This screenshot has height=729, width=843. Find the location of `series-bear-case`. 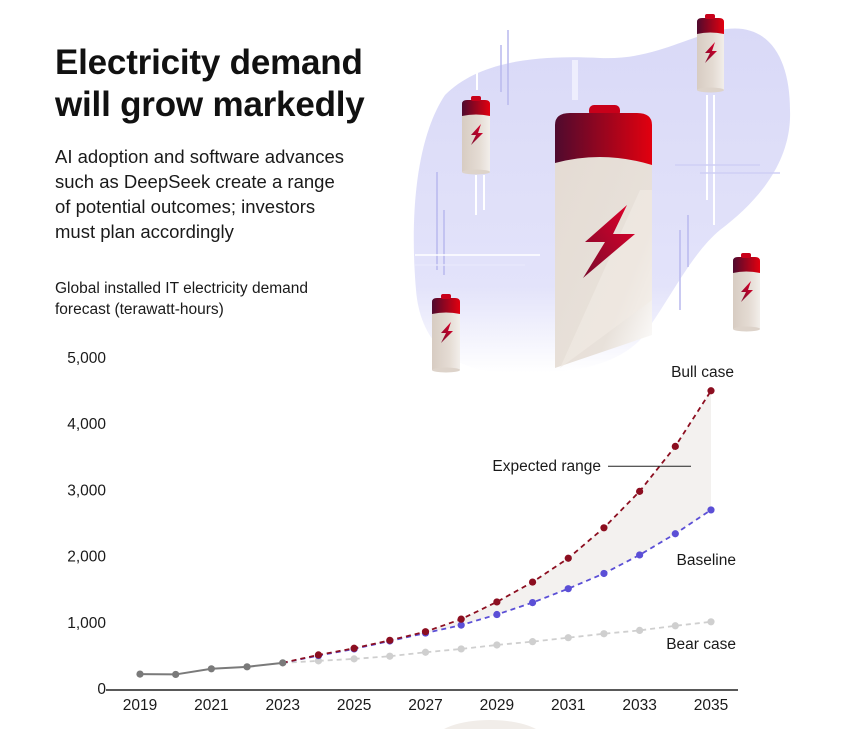

series-bear-case is located at coordinates (498, 641).